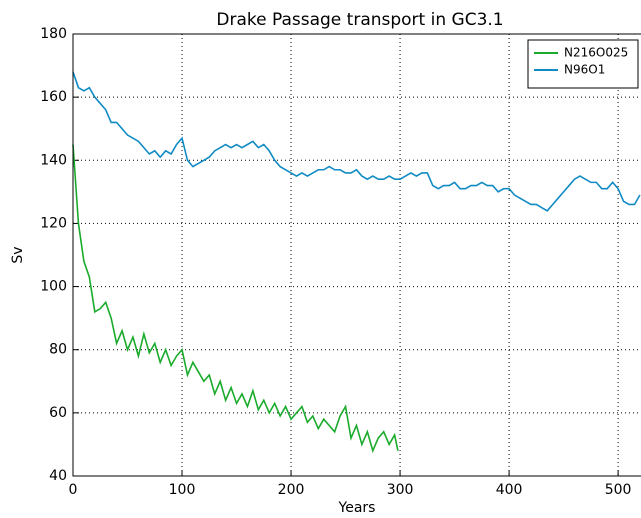  What do you see at coordinates (53, 160) in the screenshot?
I see `y-tick-label: 140` at bounding box center [53, 160].